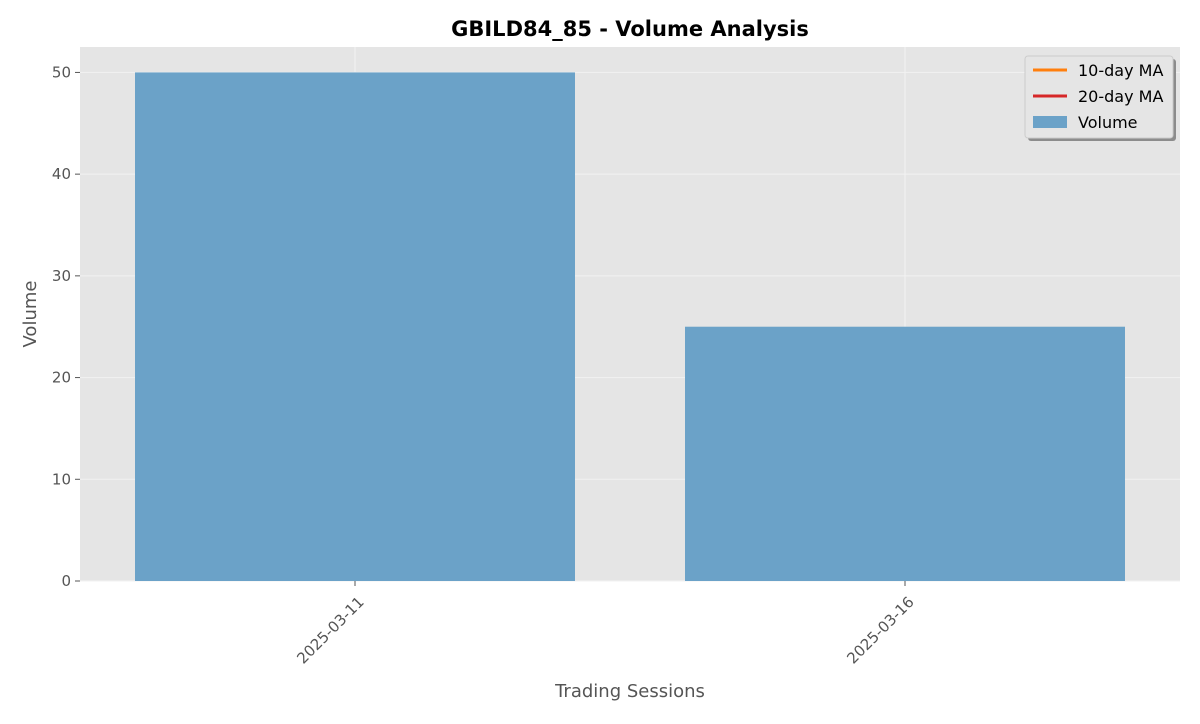 This screenshot has width=1200, height=724. What do you see at coordinates (605, 624) in the screenshot?
I see `x-axis-ticks: 2025-03-11 2025-03-16` at bounding box center [605, 624].